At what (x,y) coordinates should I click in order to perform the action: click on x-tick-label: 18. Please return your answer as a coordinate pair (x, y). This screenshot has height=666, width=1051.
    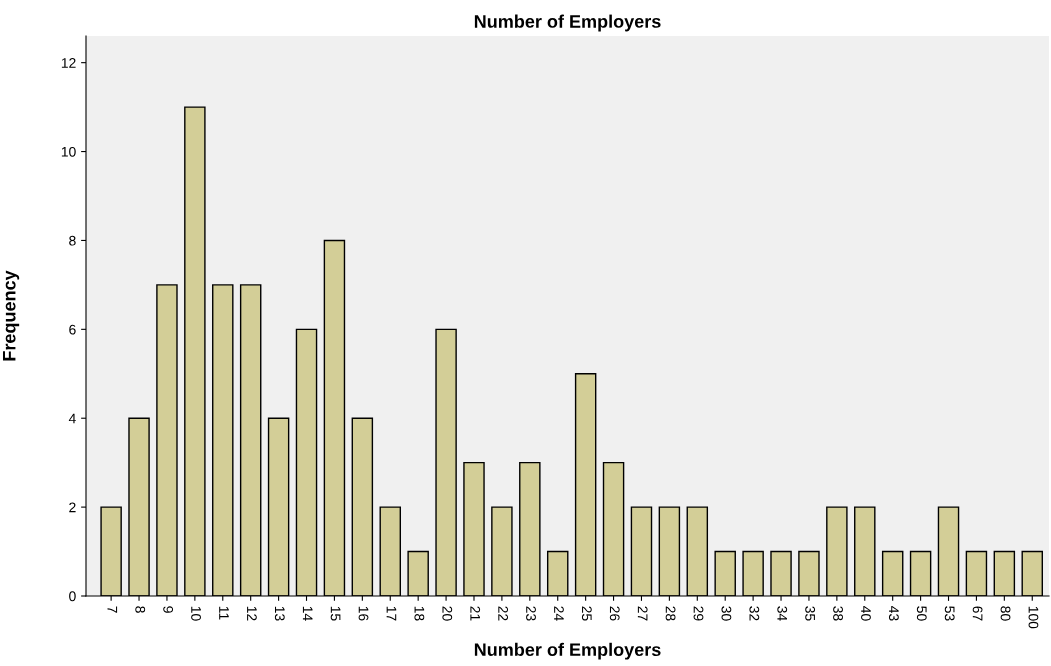
    Looking at the image, I should click on (419, 613).